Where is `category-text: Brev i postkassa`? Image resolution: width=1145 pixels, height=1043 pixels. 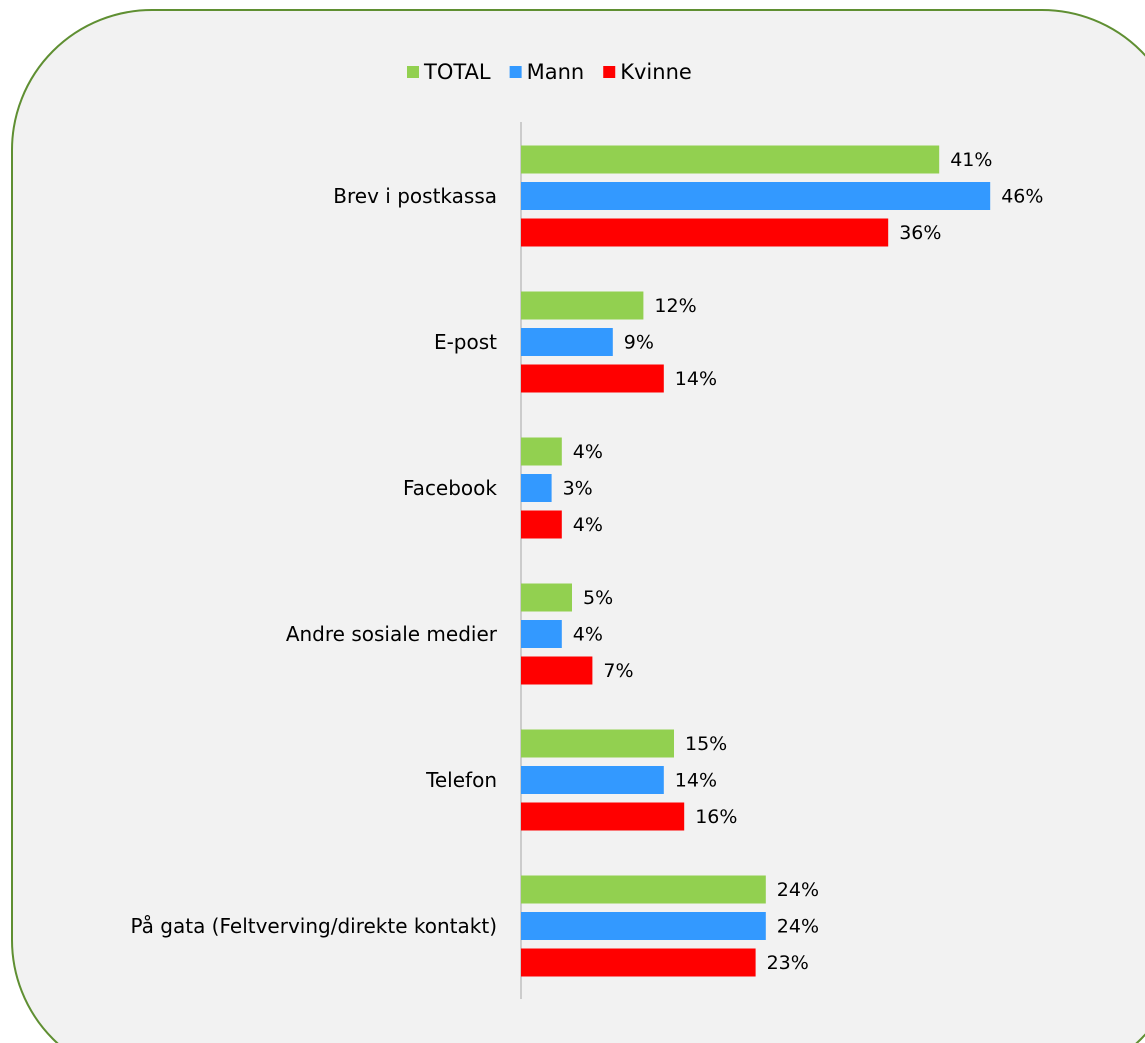
category-text: Brev i postkassa is located at coordinates (415, 196).